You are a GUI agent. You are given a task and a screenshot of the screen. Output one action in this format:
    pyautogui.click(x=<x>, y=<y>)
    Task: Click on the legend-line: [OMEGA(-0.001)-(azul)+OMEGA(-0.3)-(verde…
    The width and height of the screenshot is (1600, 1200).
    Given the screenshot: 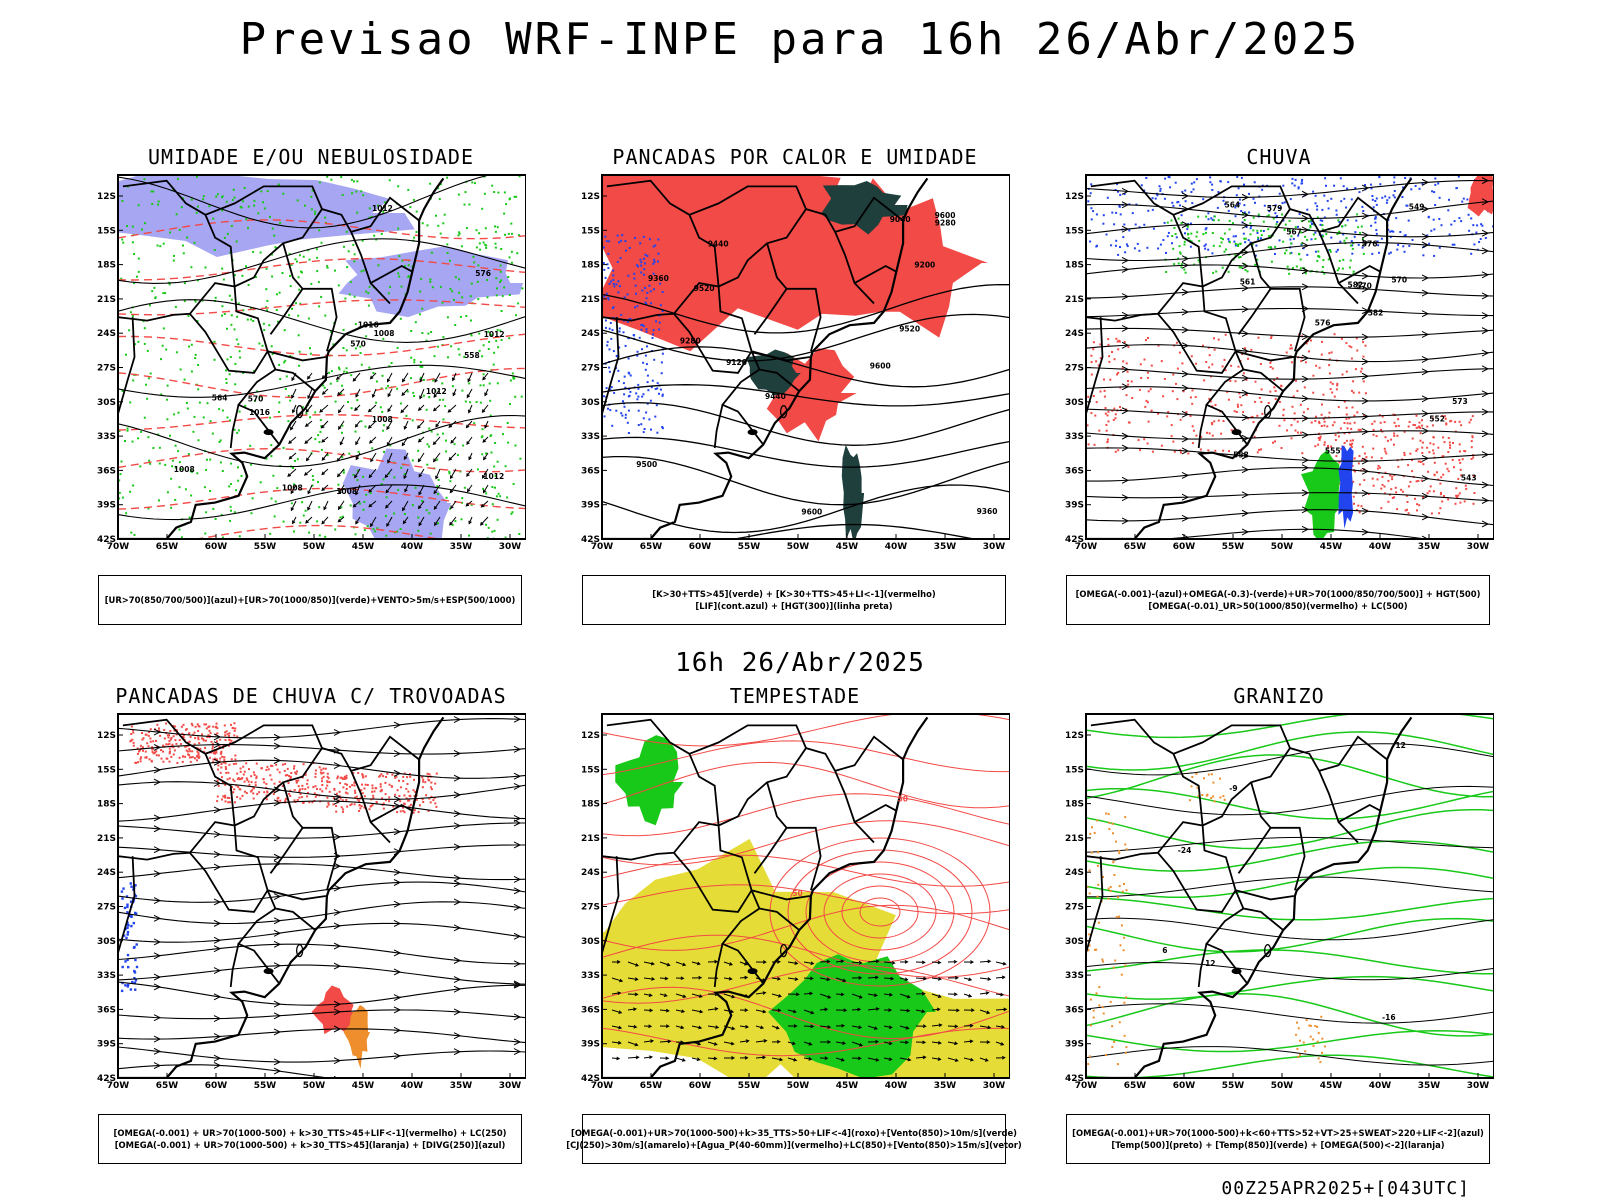 What is the action you would take?
    pyautogui.click(x=1278, y=594)
    